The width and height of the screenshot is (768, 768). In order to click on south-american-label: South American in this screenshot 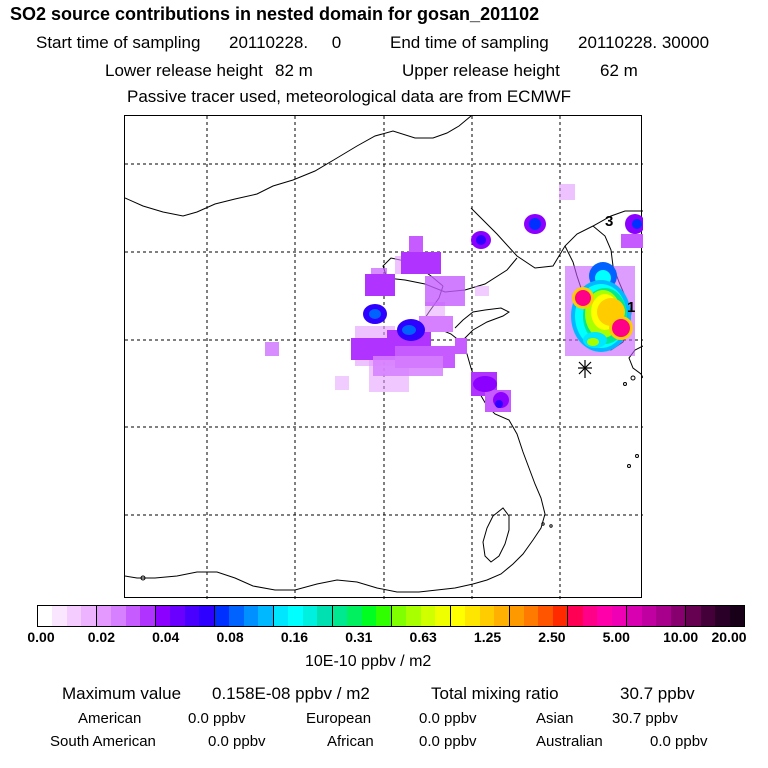, I will do `click(103, 741)`.